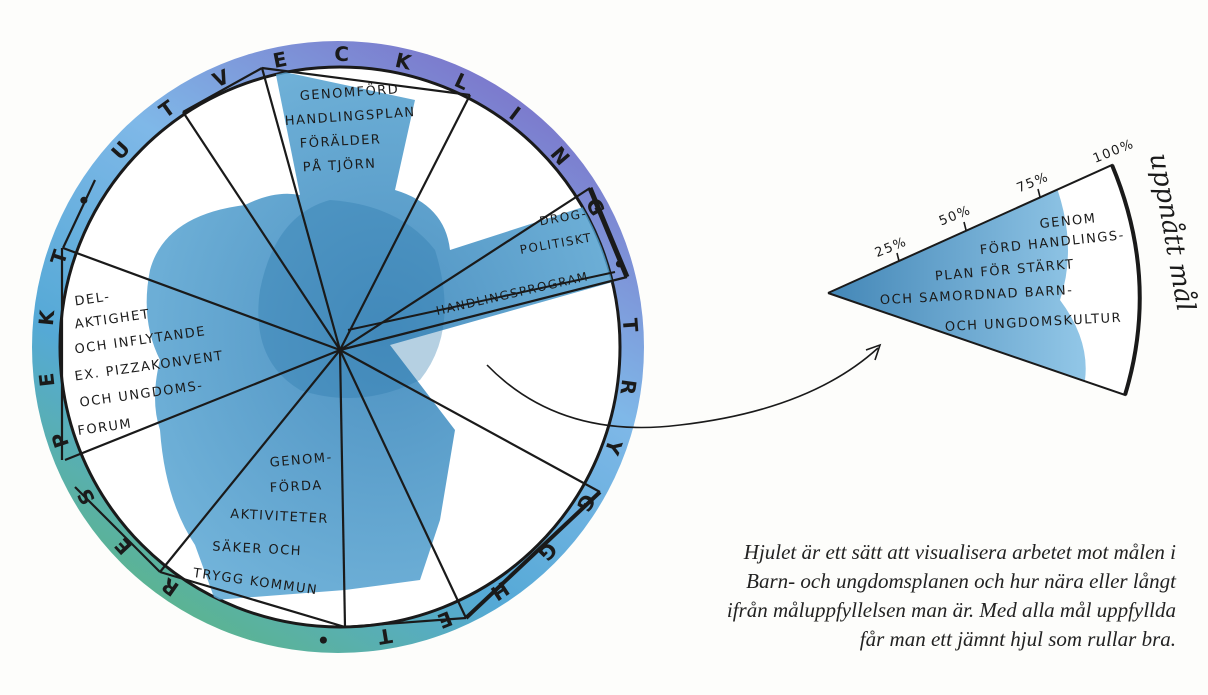 The height and width of the screenshot is (695, 1208). Describe the element at coordinates (1068, 221) in the screenshot. I see `wedge-text-line: GENOM` at that location.